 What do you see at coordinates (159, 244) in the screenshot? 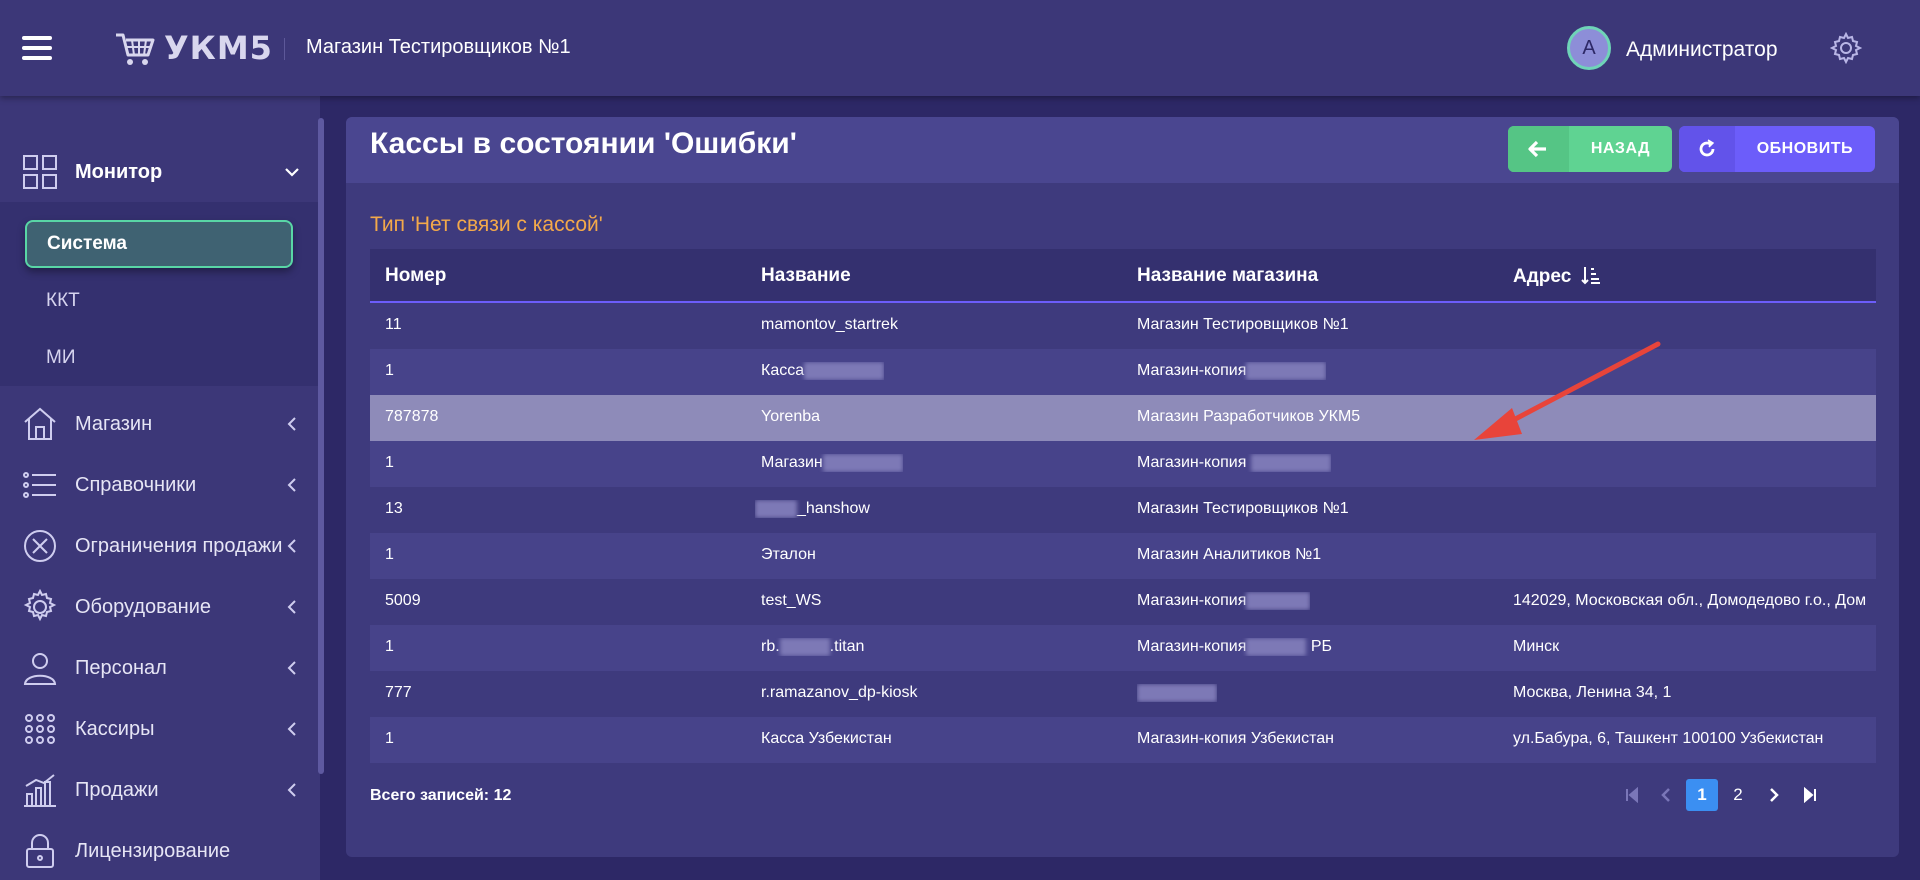
I see `submenu-item-system: Система` at bounding box center [159, 244].